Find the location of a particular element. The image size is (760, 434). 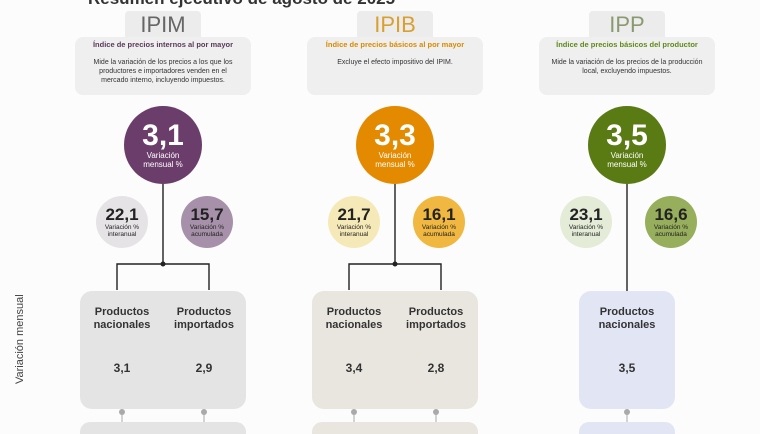

secondary-variation-circle: 15,7 Variación % acumulada is located at coordinates (207, 222).